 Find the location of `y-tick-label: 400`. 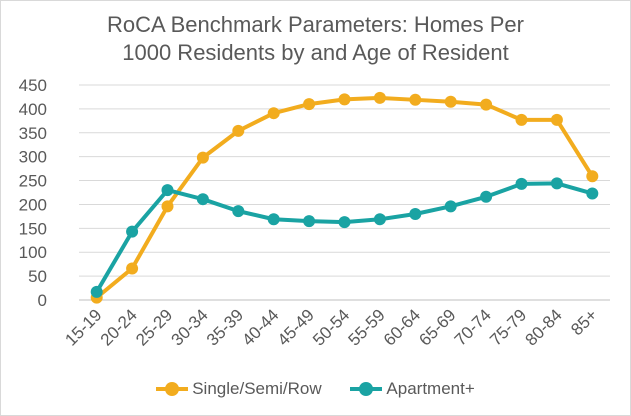

y-tick-label: 400 is located at coordinates (33, 109).